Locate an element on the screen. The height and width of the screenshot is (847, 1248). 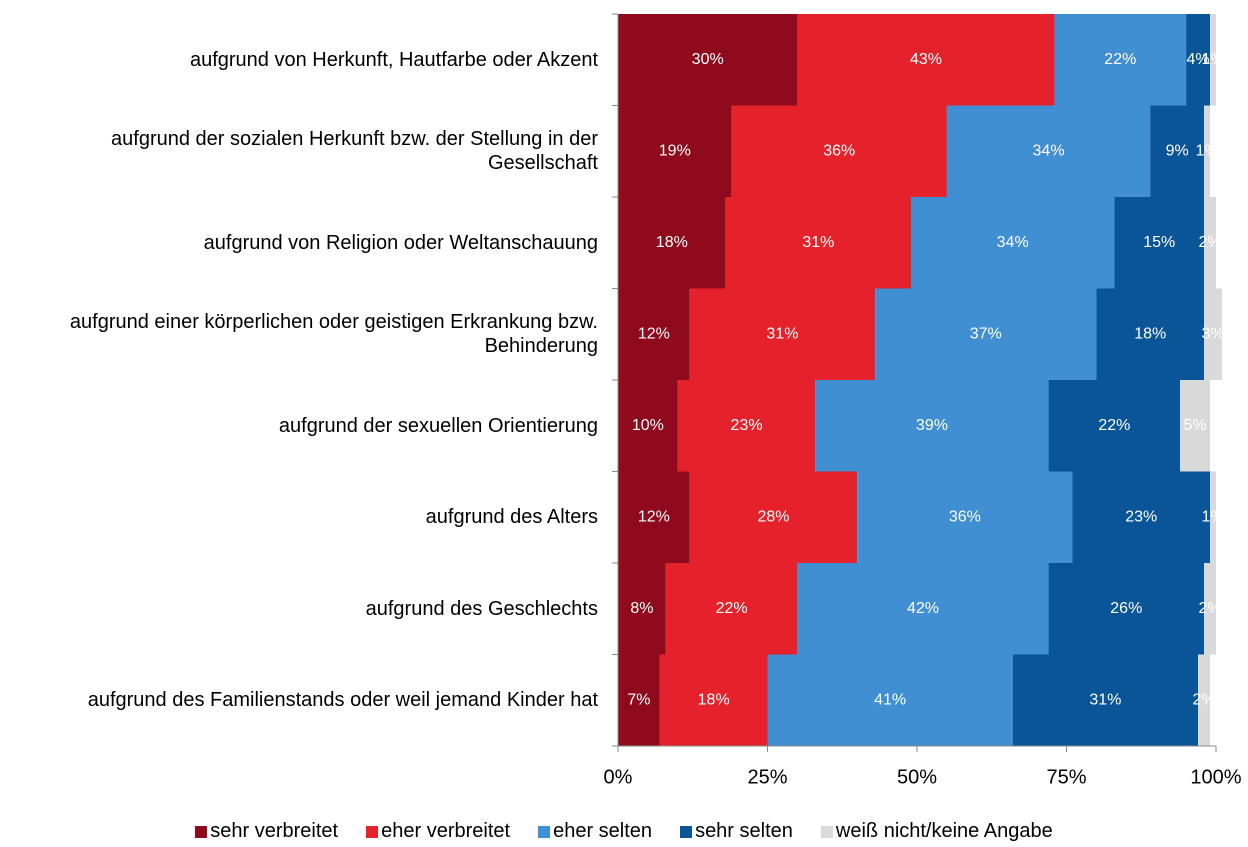
data-label: 30% is located at coordinates (708, 59).